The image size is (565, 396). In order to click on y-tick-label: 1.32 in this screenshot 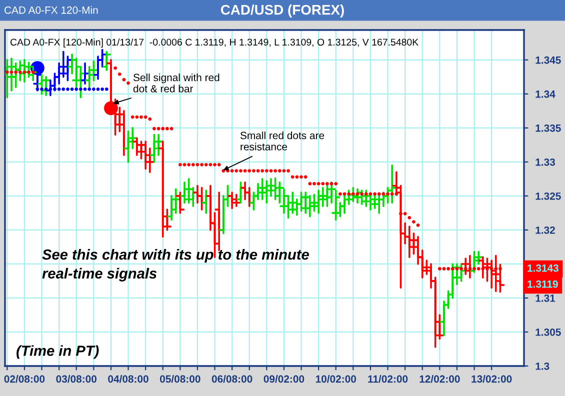, I will do `click(545, 230)`.